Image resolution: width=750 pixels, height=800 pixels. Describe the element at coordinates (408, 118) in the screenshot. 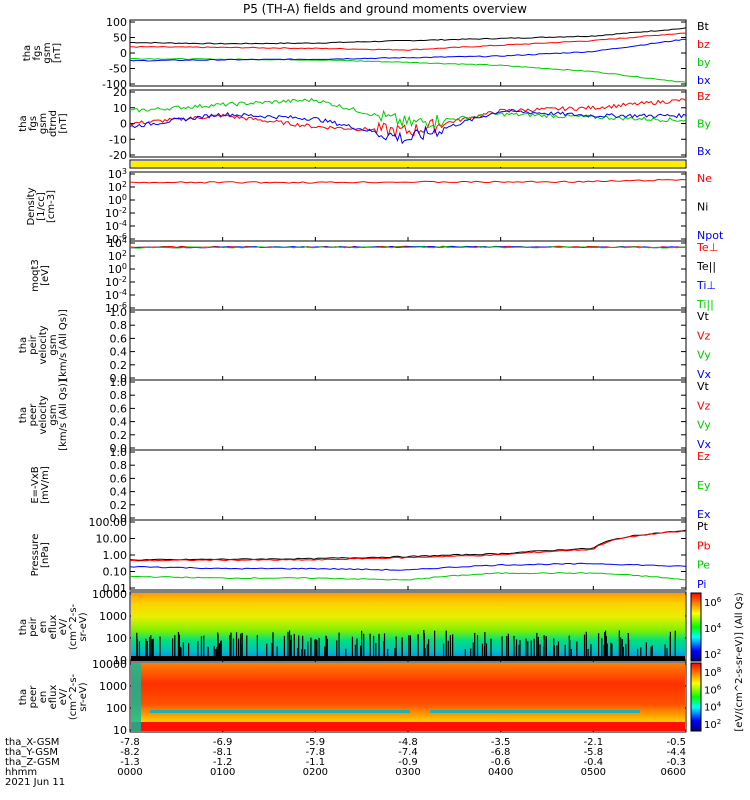

I see `series-bz` at that location.